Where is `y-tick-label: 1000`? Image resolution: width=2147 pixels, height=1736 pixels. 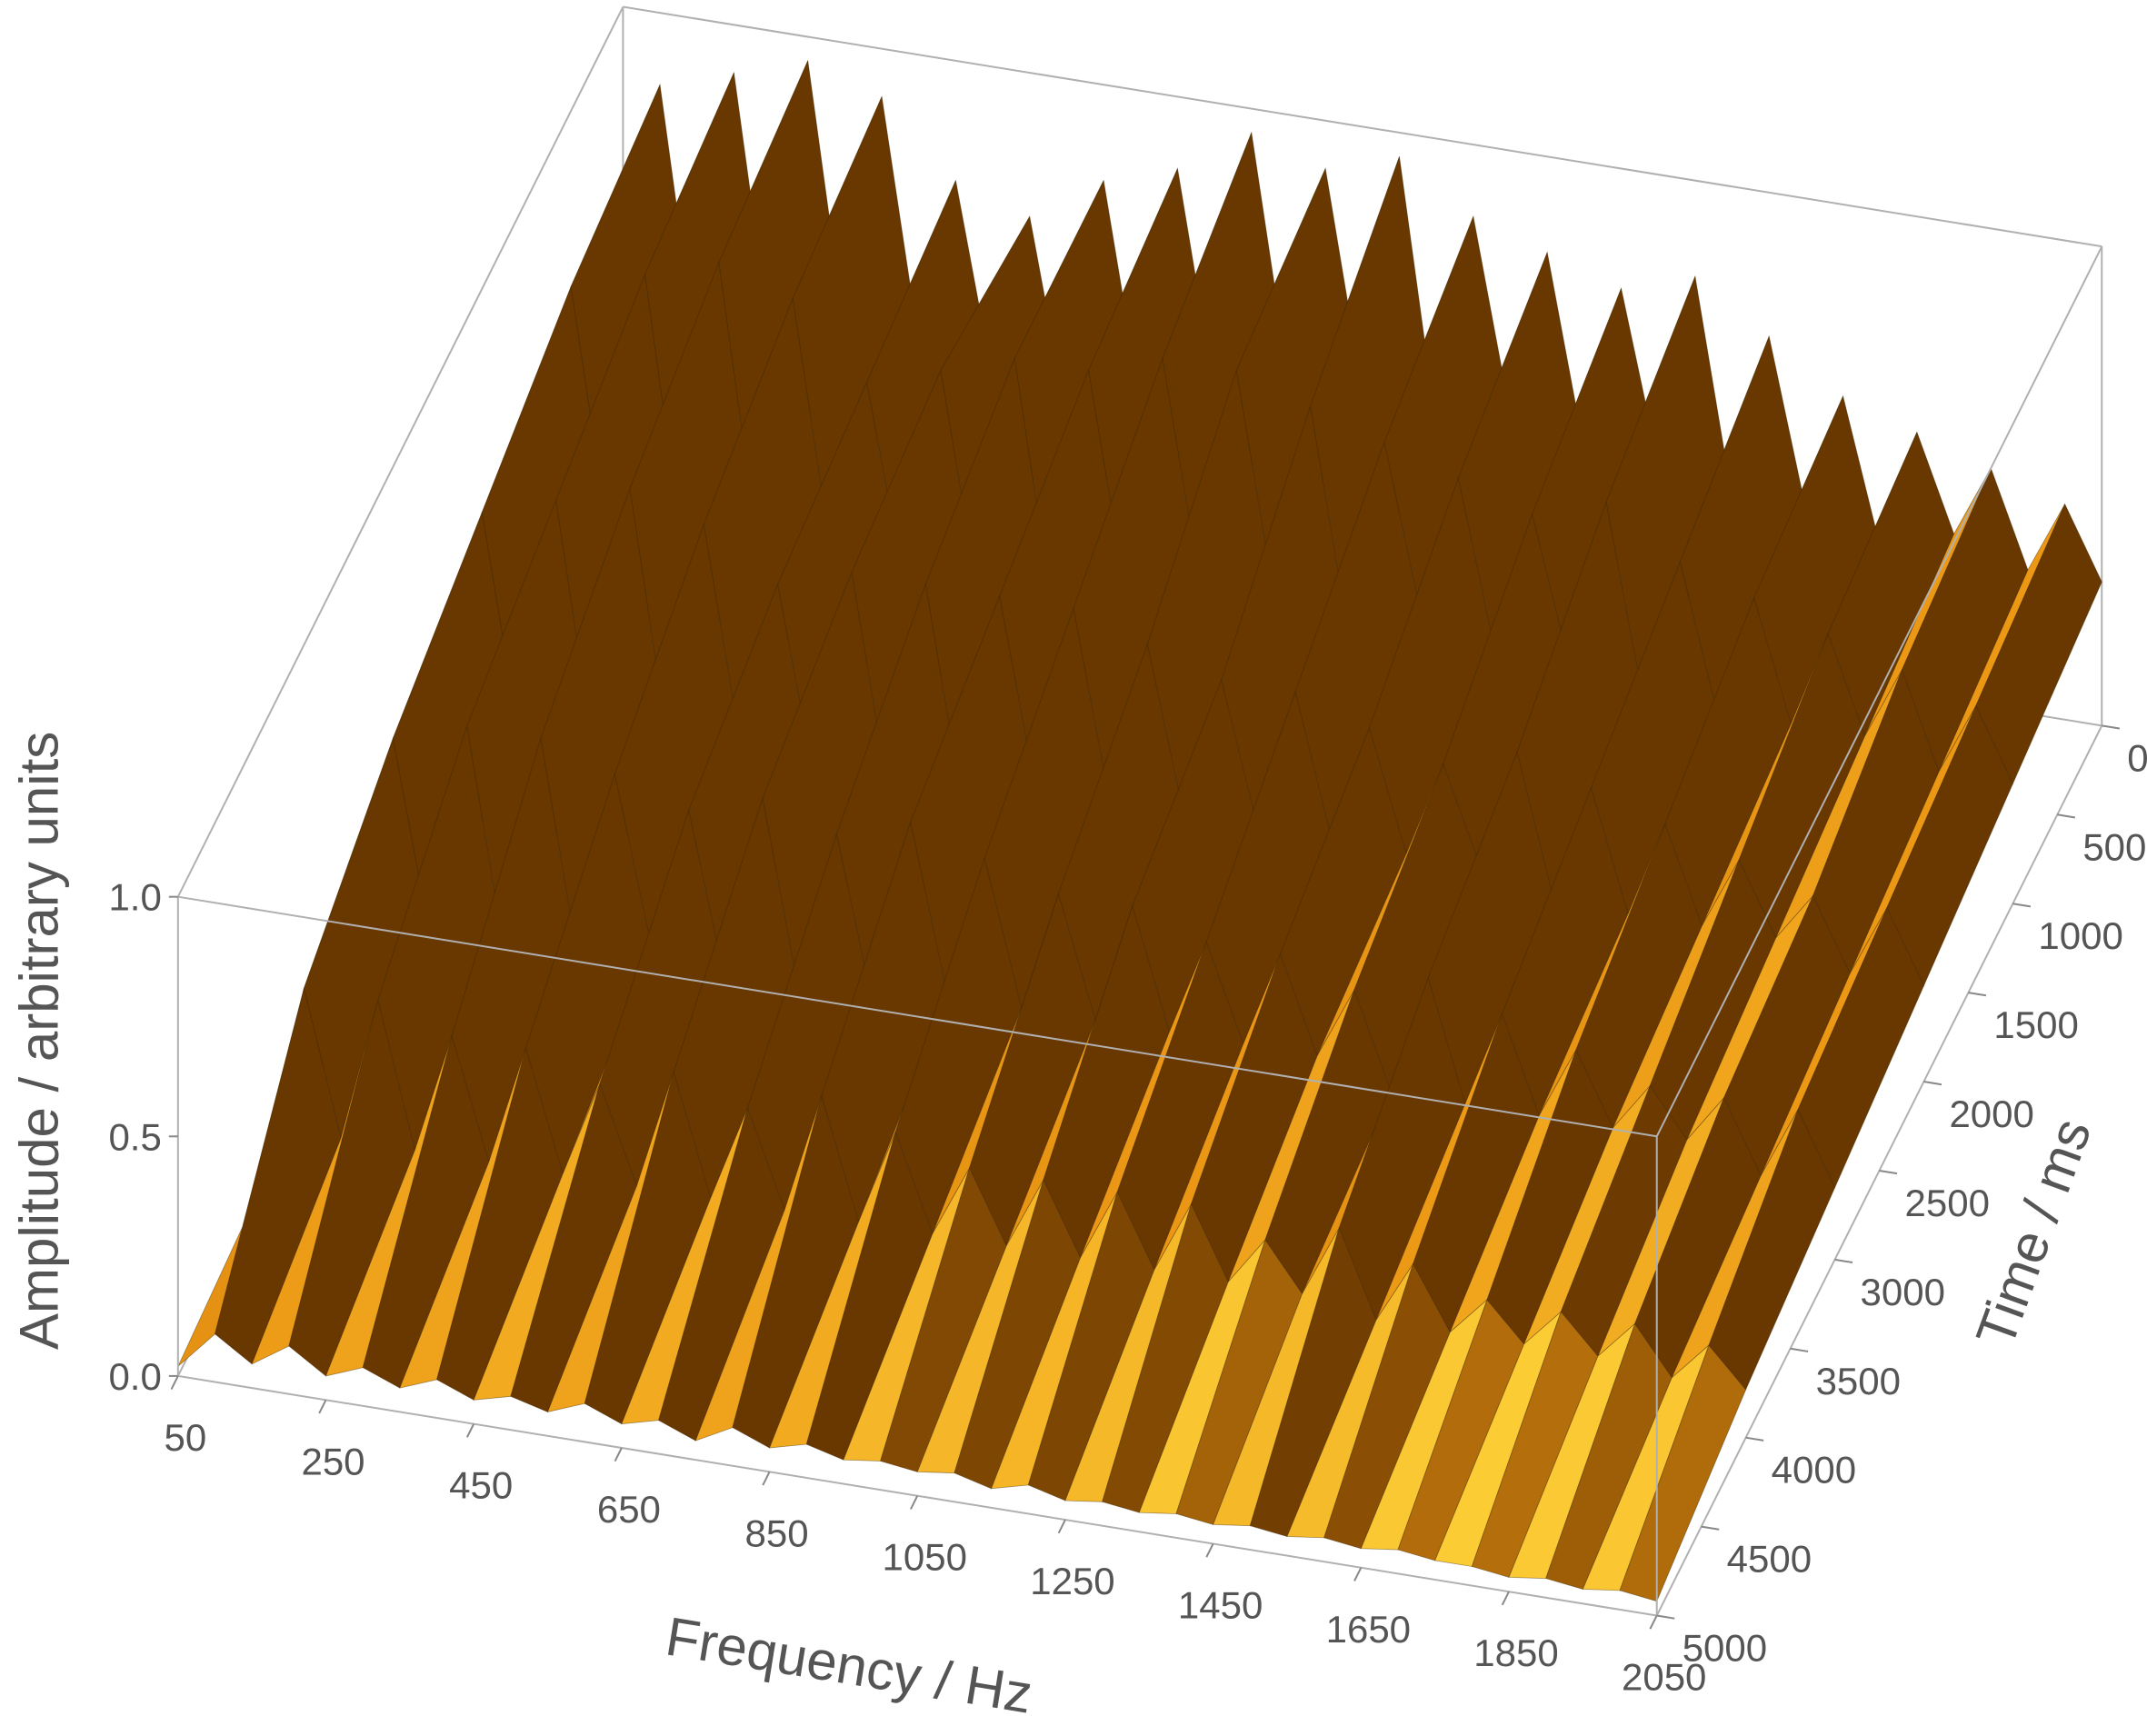 y-tick-label: 1000 is located at coordinates (2080, 936).